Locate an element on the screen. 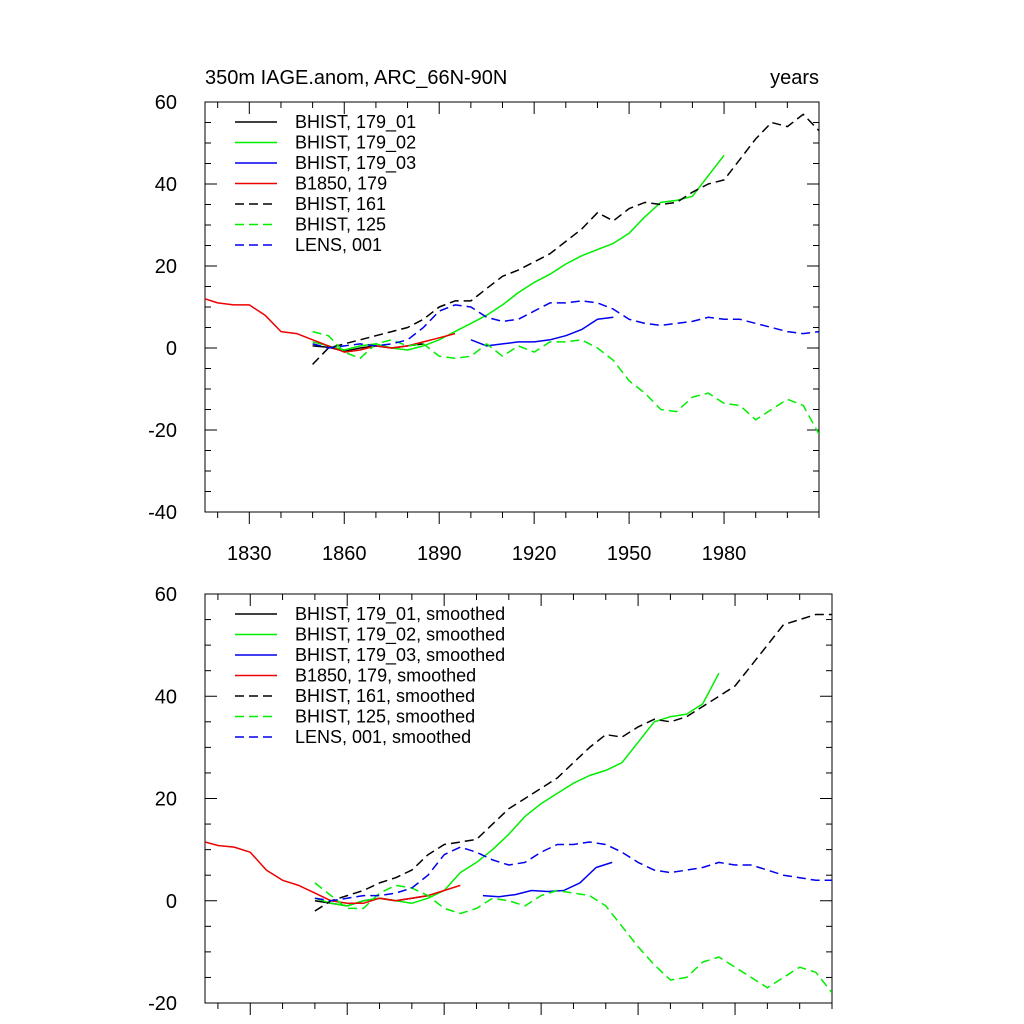 This screenshot has width=1024, height=1024. legend-label: BHIST, 161 is located at coordinates (340, 204).